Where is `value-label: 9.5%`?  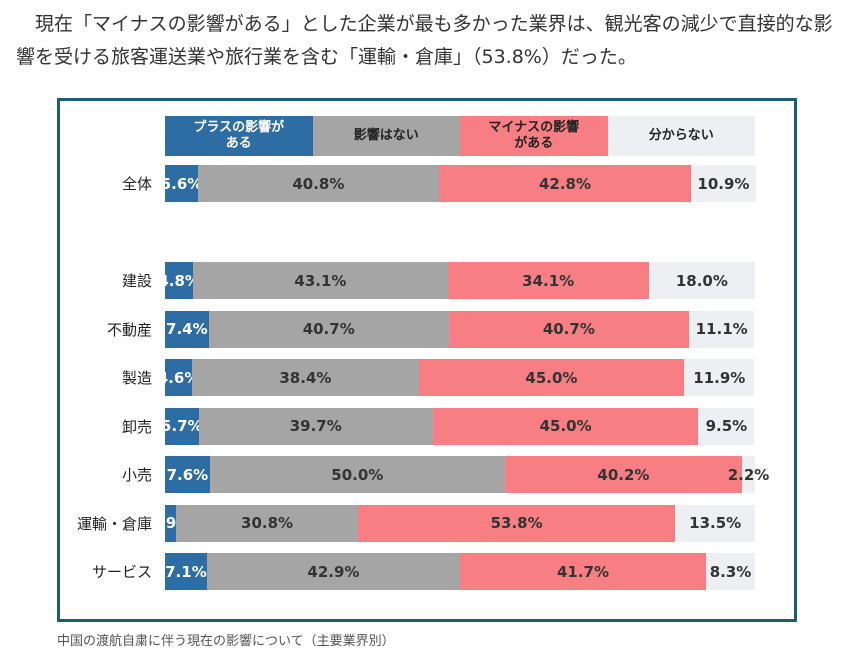 value-label: 9.5% is located at coordinates (726, 426).